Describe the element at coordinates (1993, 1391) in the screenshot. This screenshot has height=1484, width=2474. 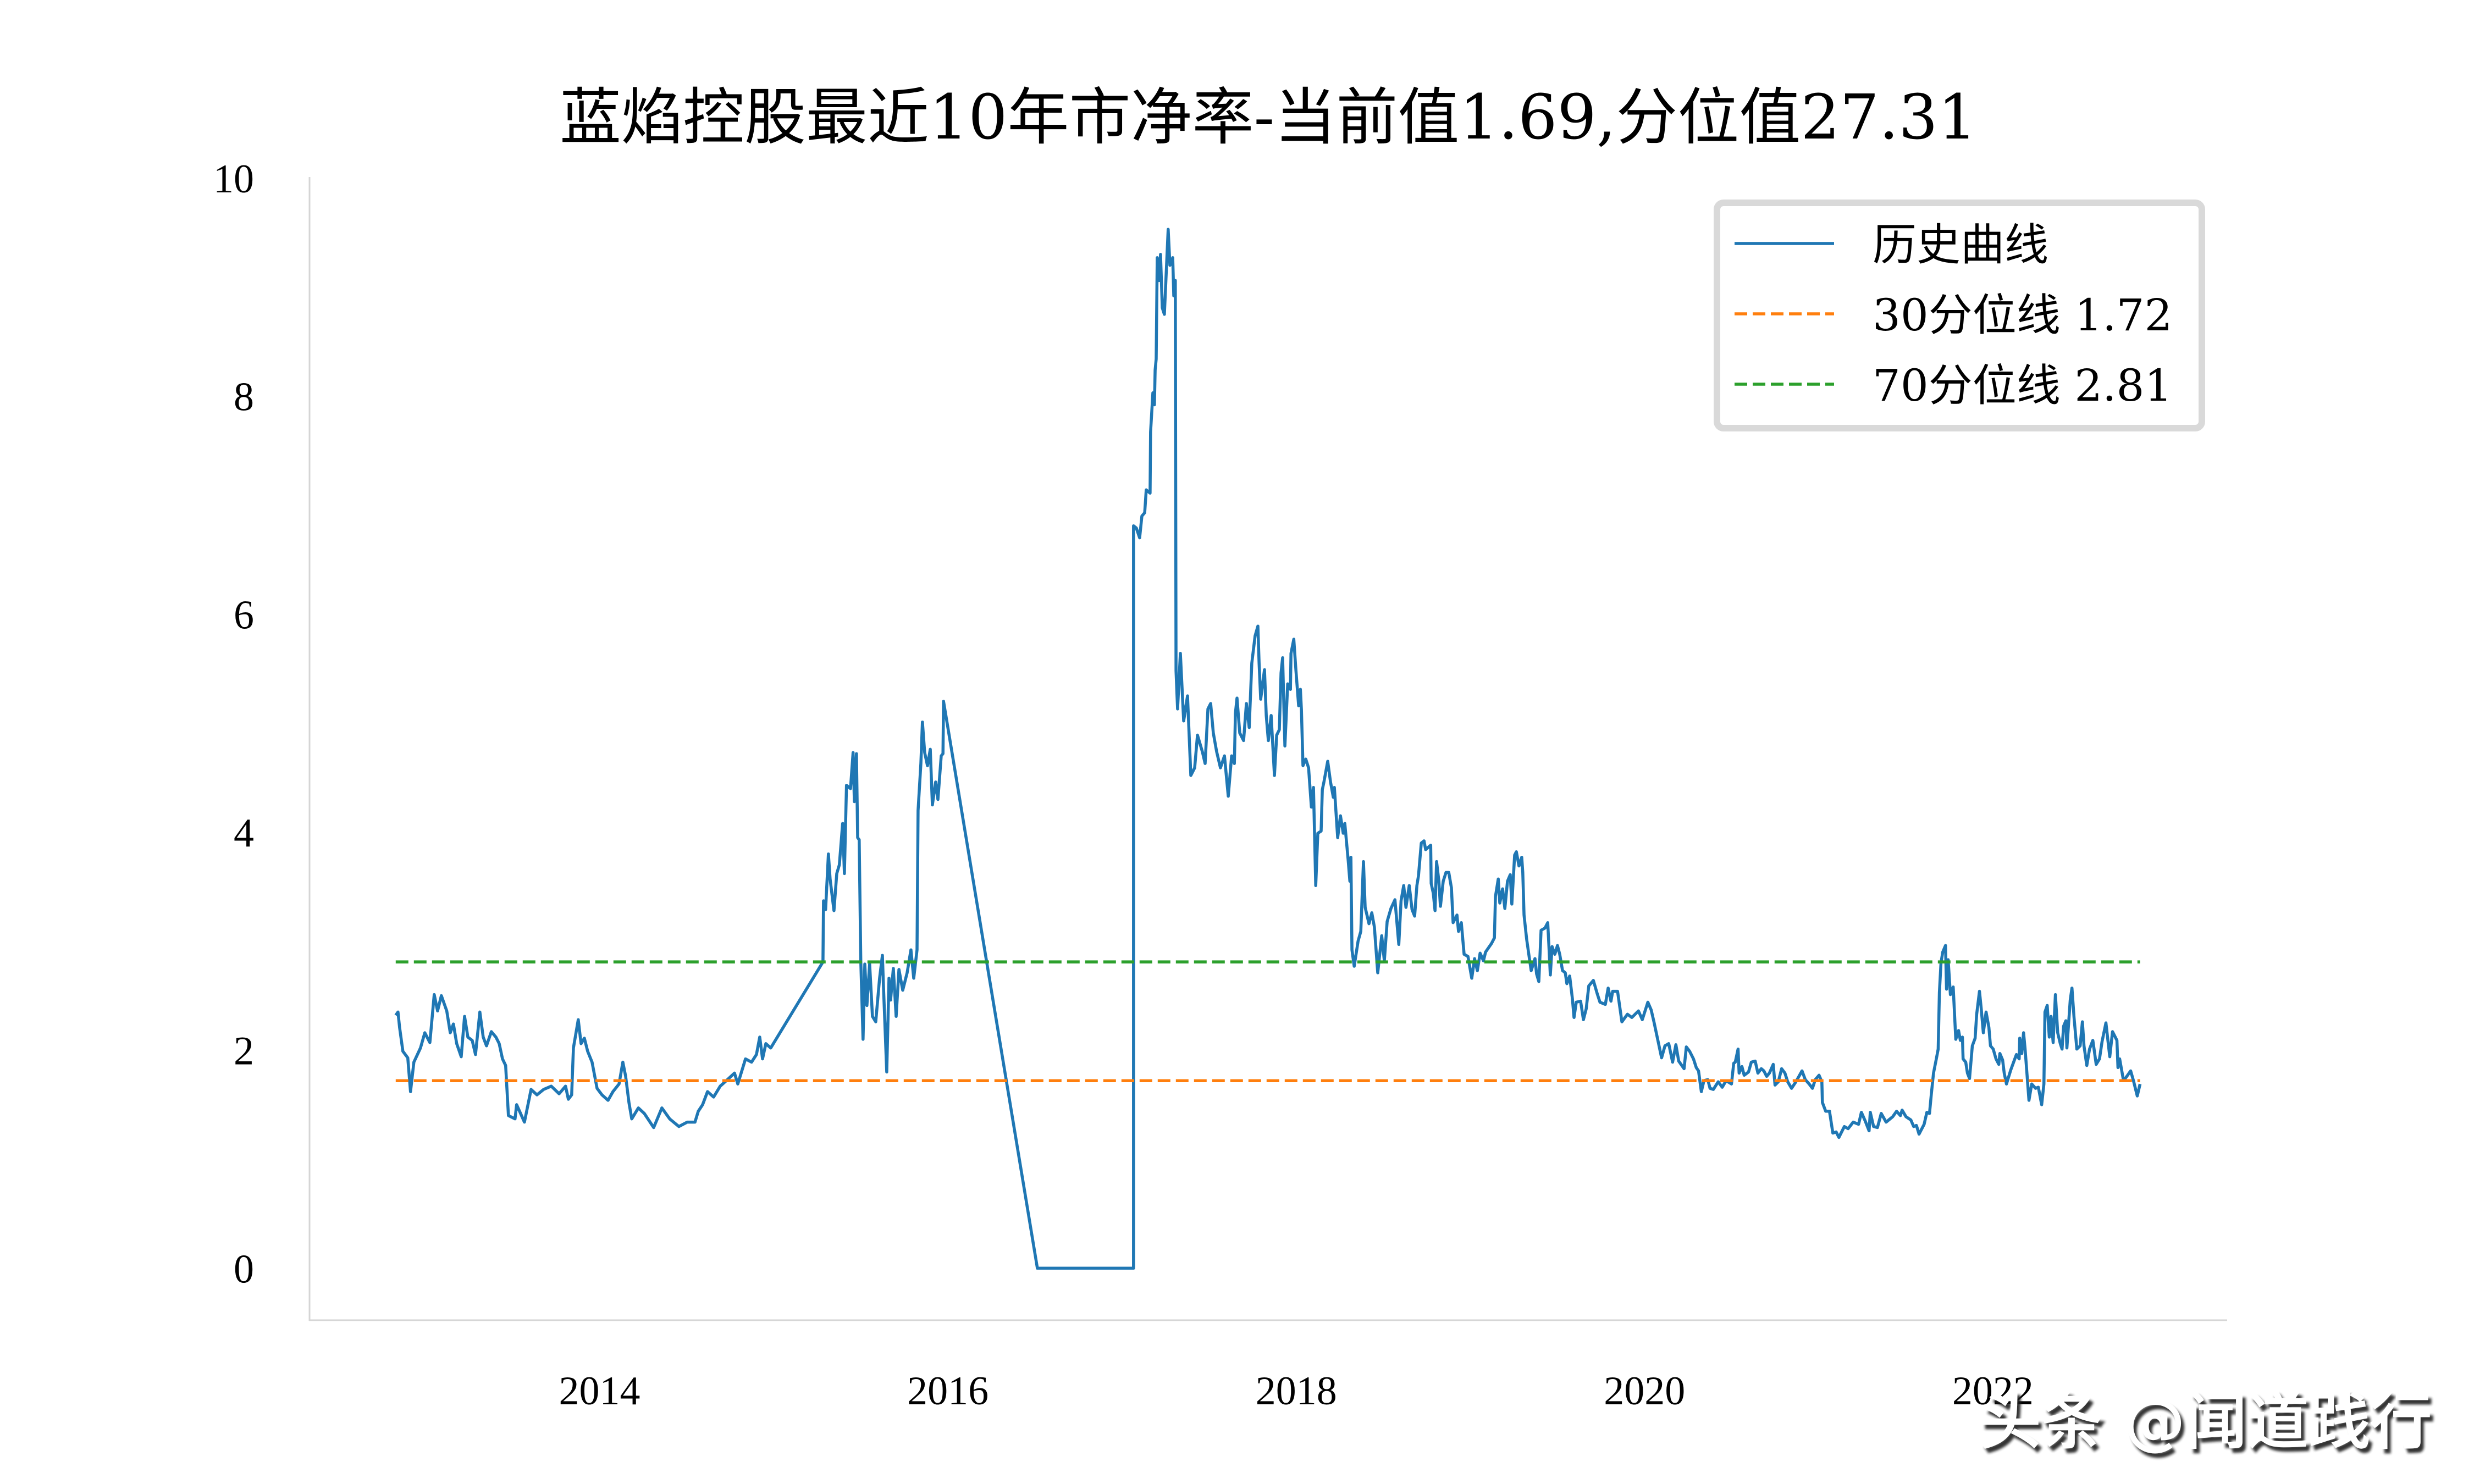
I see `x-tick-label: 2022` at that location.